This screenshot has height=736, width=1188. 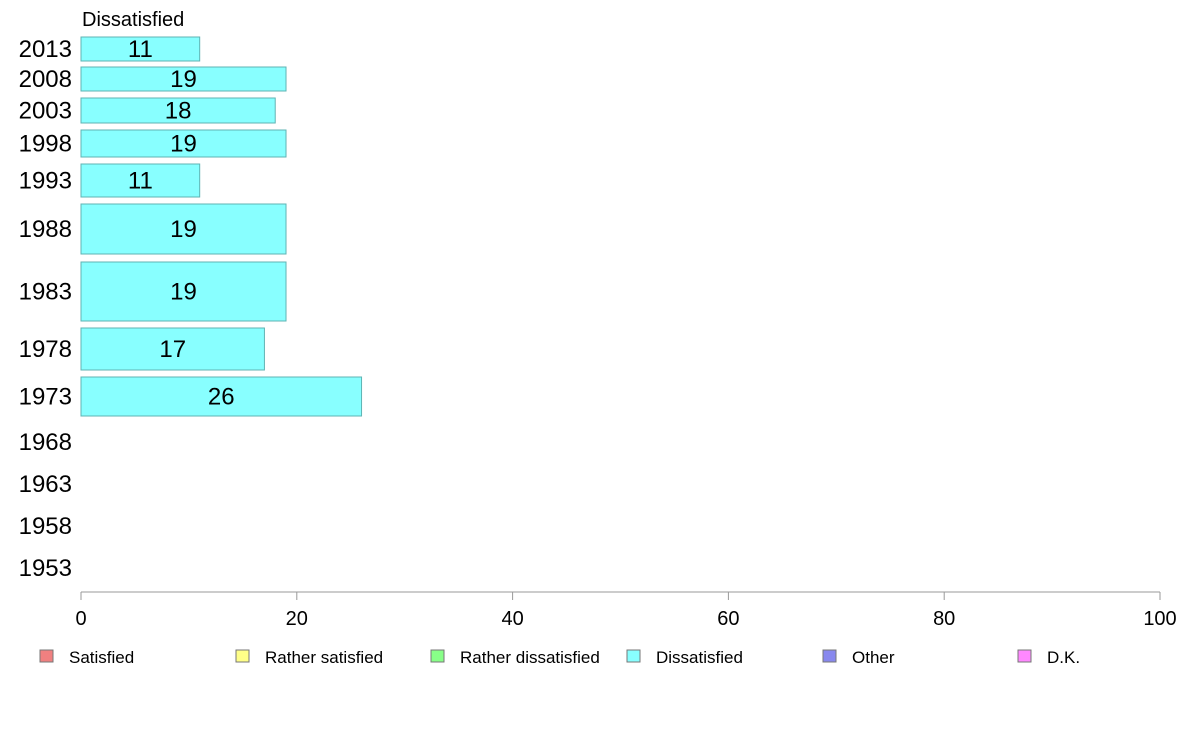 I want to click on x-tick-label: 0, so click(x=80, y=619).